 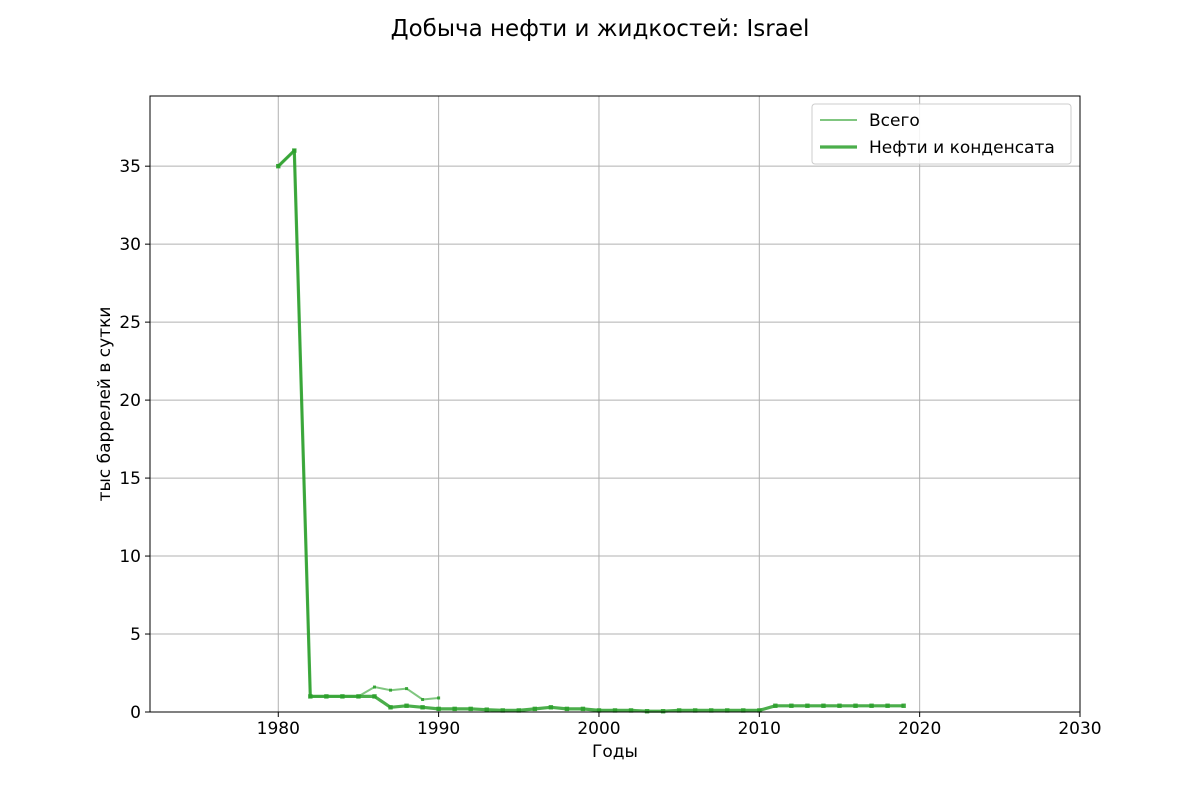 What do you see at coordinates (962, 148) in the screenshot?
I see `legend-label-oil-condensate: Нефти и конденсата` at bounding box center [962, 148].